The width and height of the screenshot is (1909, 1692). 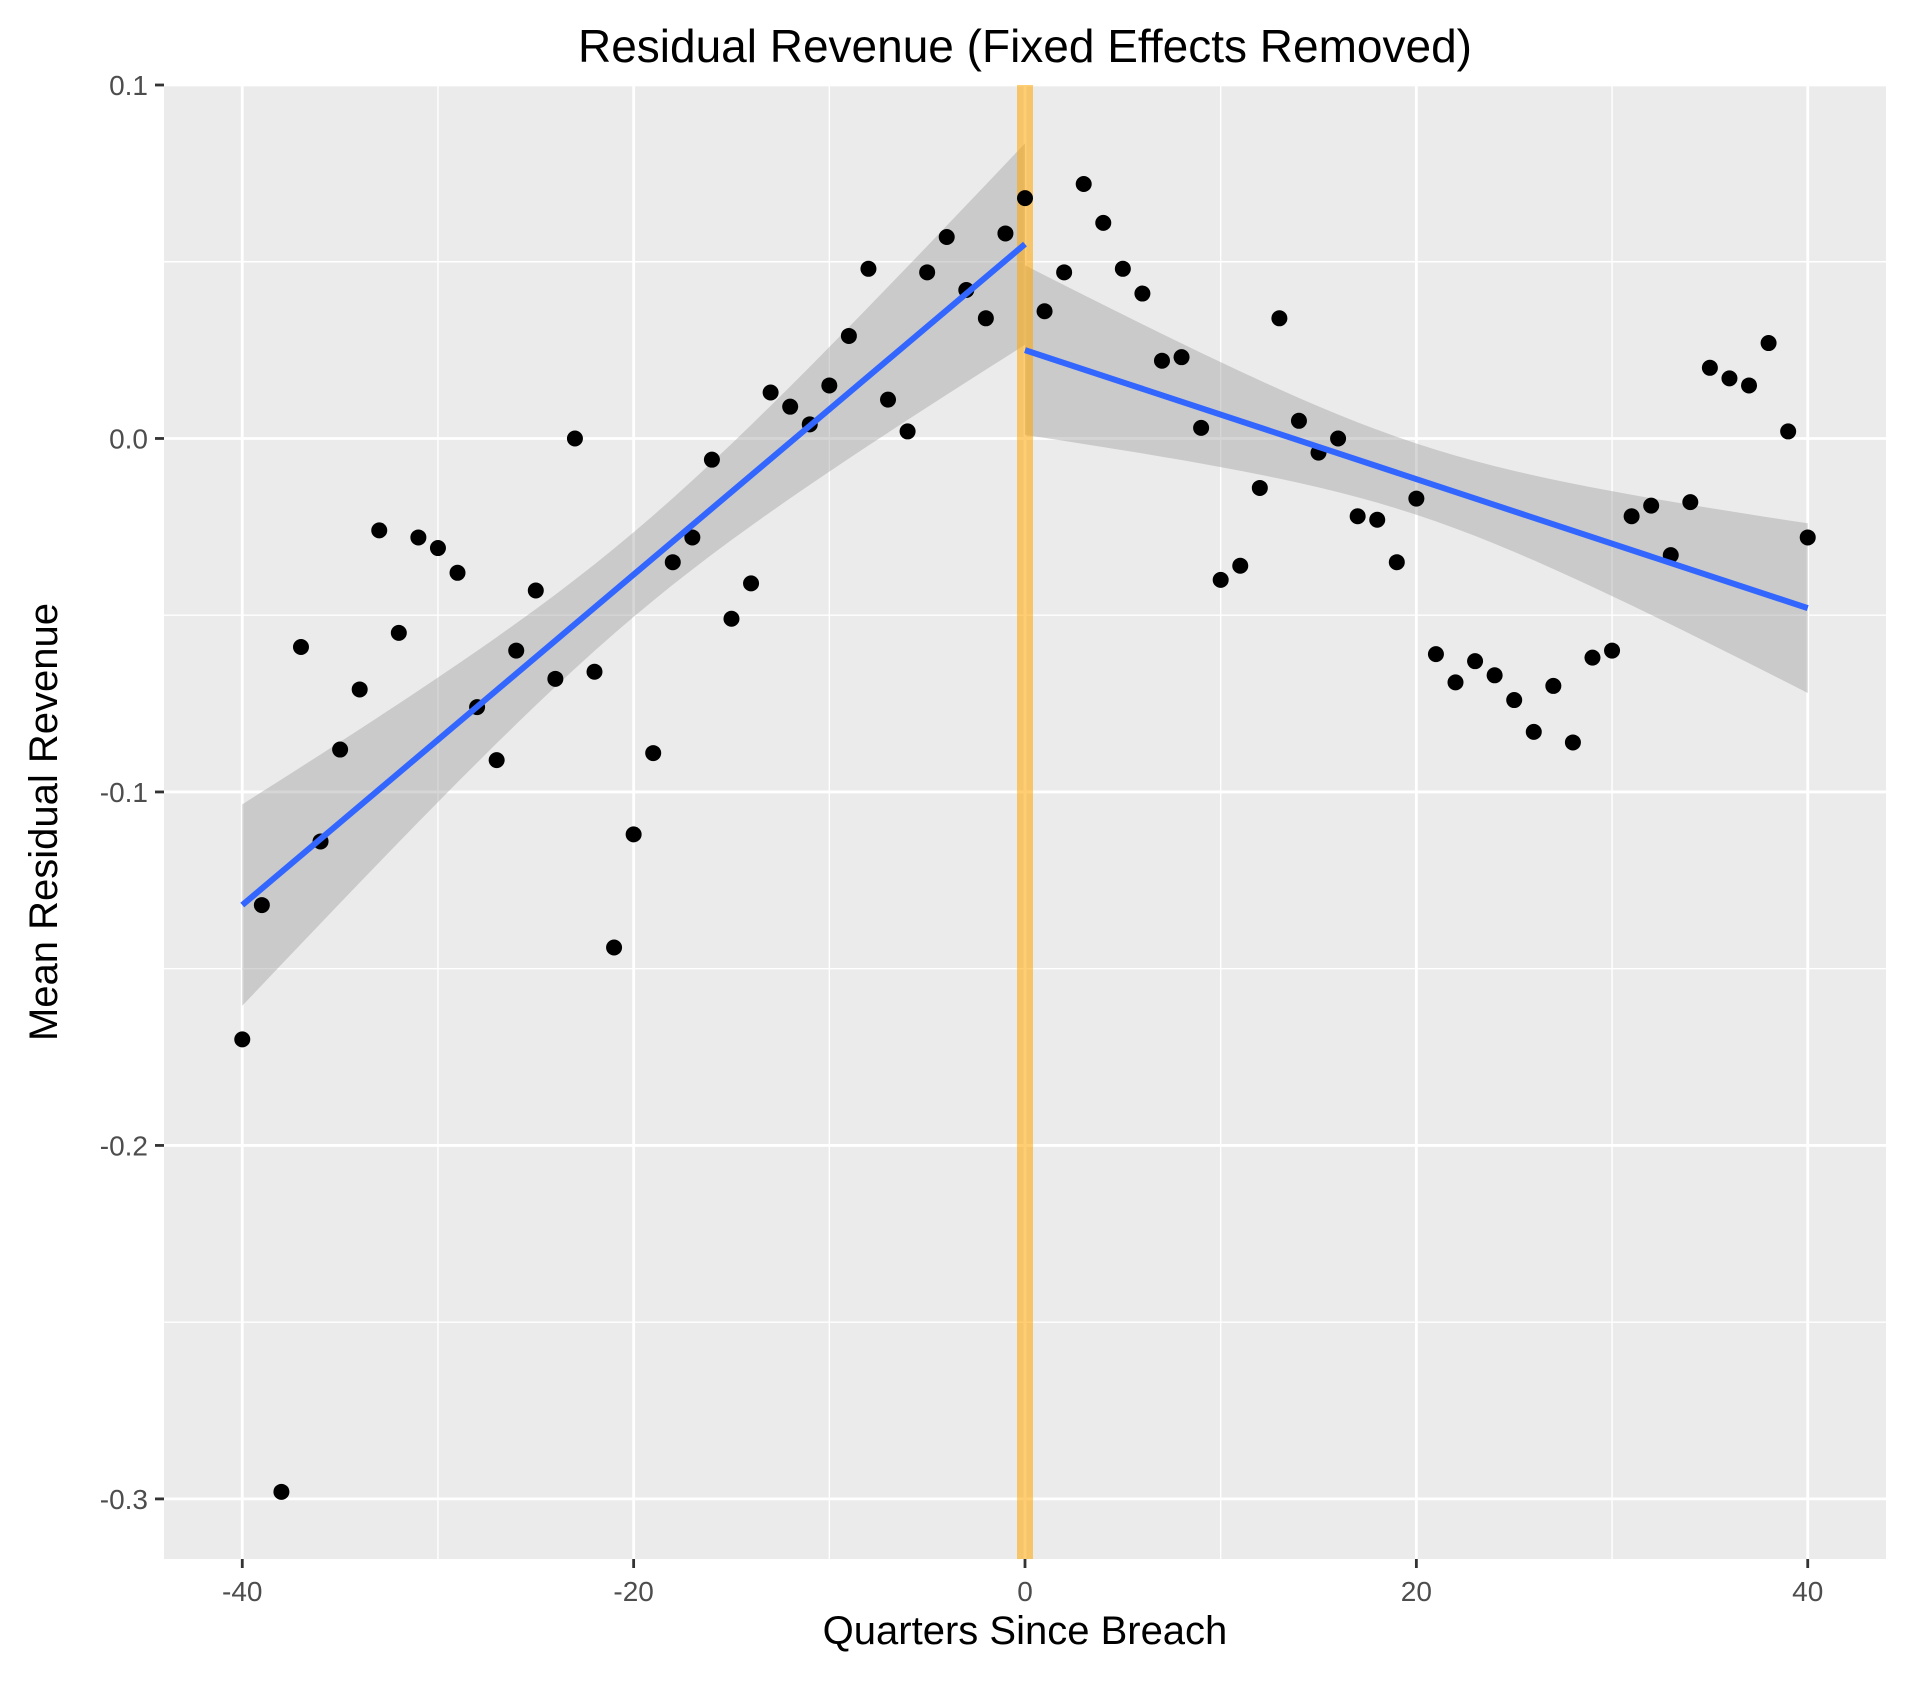 I want to click on x-tick-label: 0, so click(x=1025, y=1591).